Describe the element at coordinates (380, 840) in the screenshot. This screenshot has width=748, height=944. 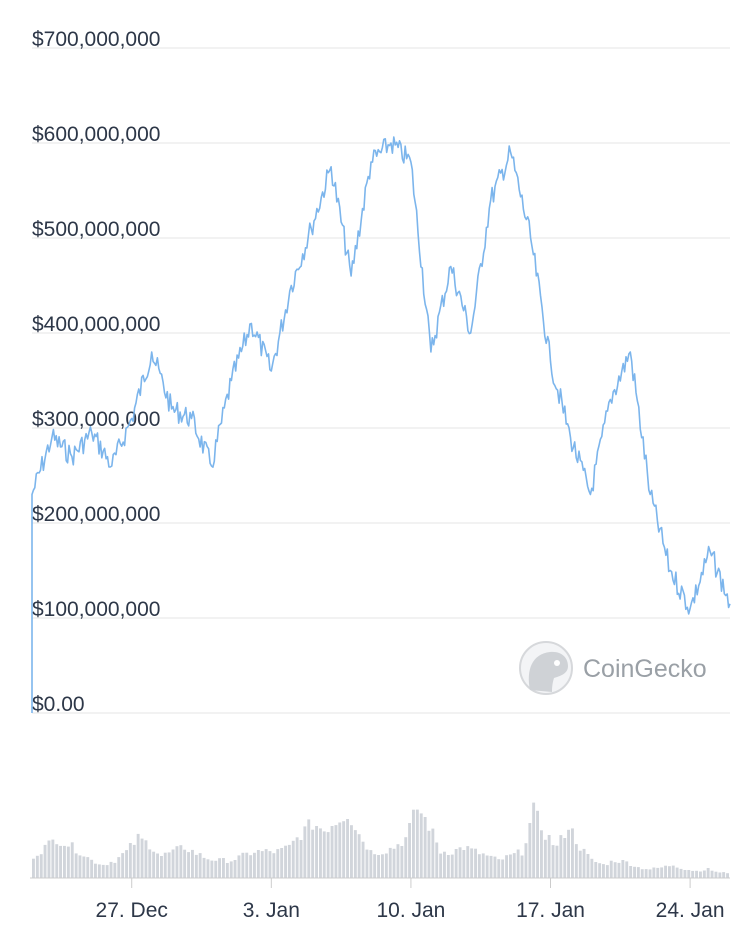
I see `volume-bars` at that location.